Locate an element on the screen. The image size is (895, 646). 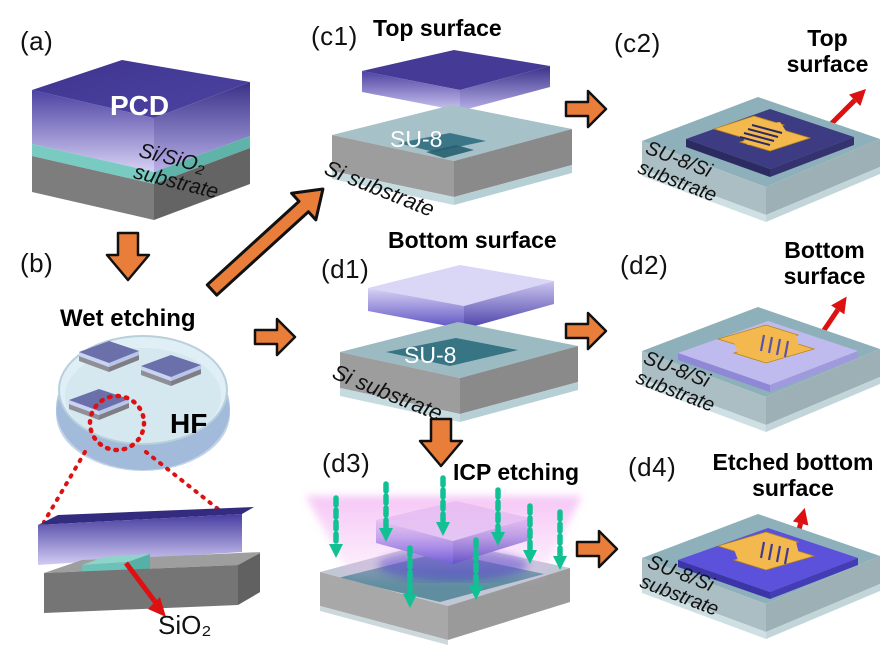
arrow-d3-to-d4 is located at coordinates (597, 549).